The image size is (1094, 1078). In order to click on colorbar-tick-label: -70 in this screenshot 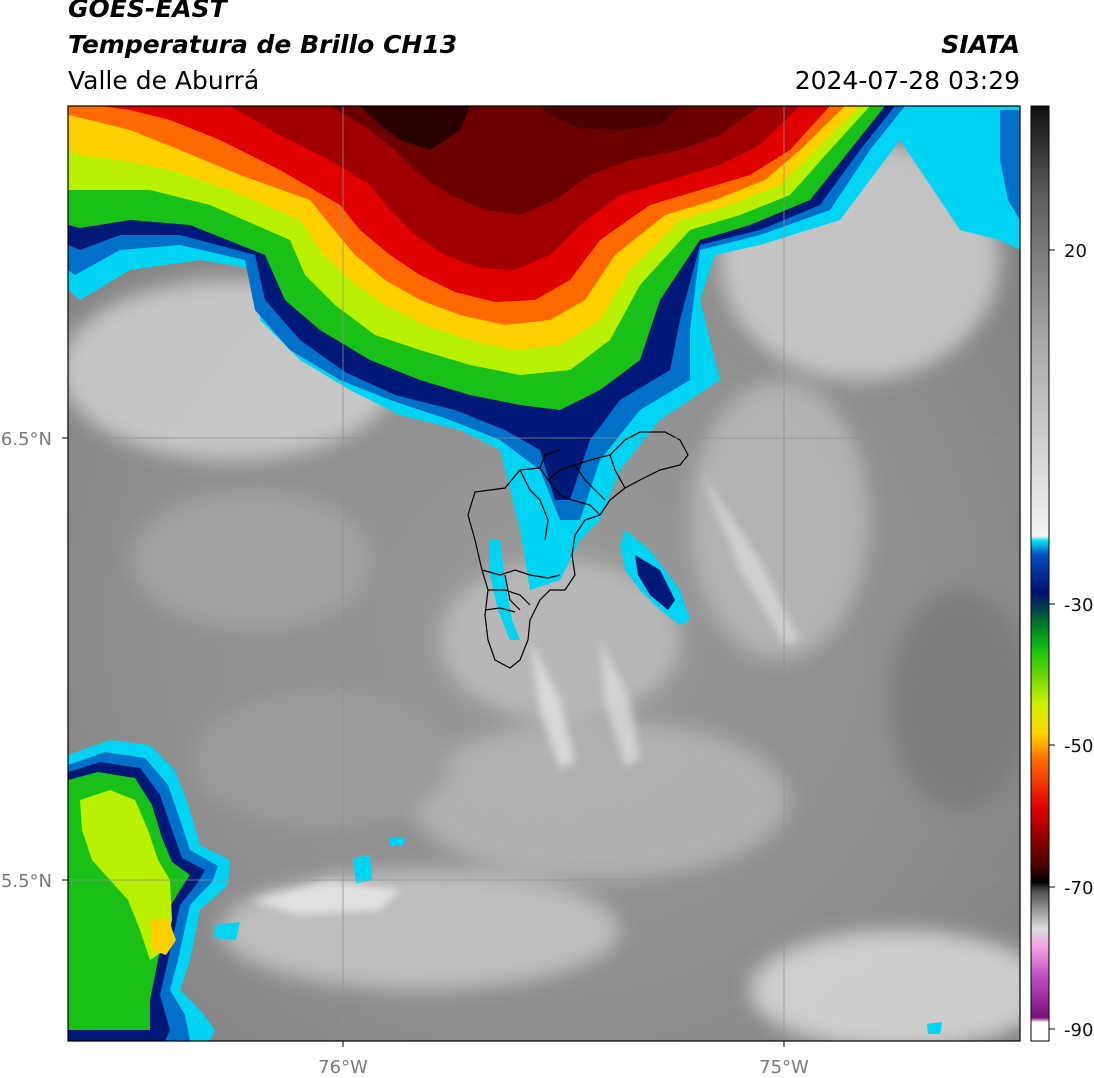, I will do `click(1078, 888)`.